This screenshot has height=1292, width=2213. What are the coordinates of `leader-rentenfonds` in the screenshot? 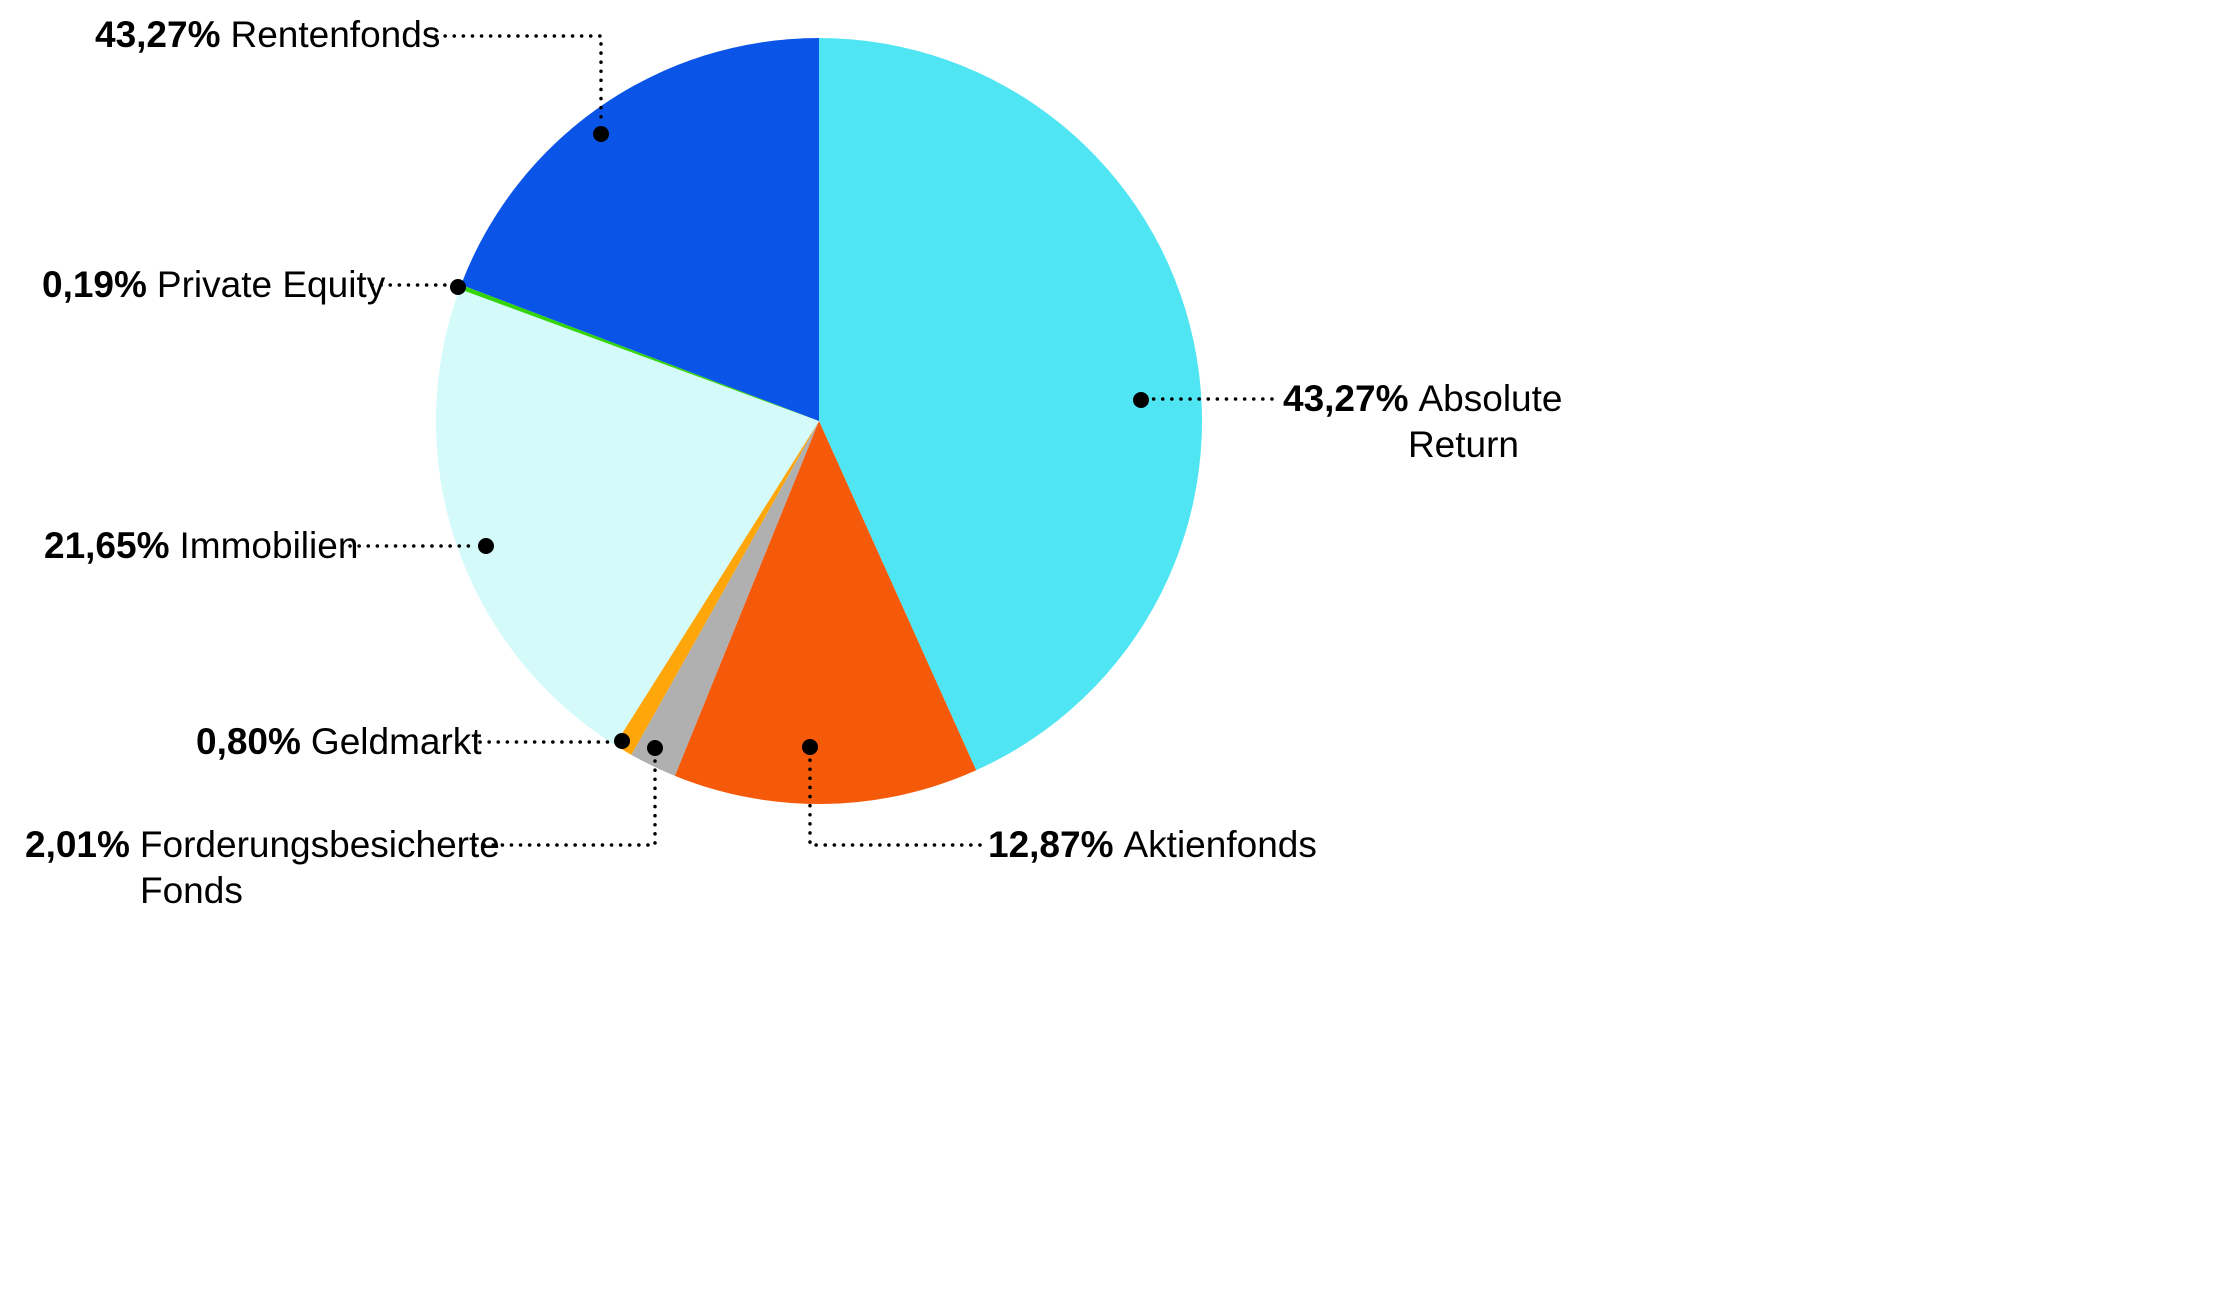 It's located at (518, 79).